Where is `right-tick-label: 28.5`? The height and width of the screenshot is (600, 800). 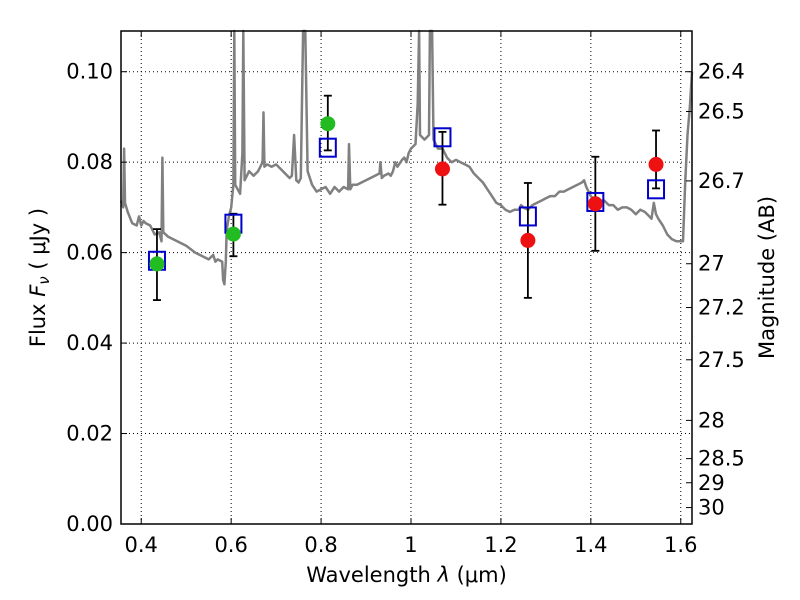 right-tick-label: 28.5 is located at coordinates (721, 459).